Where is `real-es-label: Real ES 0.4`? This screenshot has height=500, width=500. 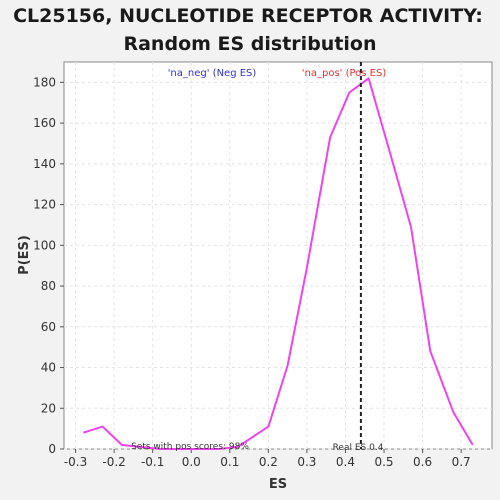
real-es-label: Real ES 0.4 is located at coordinates (358, 448).